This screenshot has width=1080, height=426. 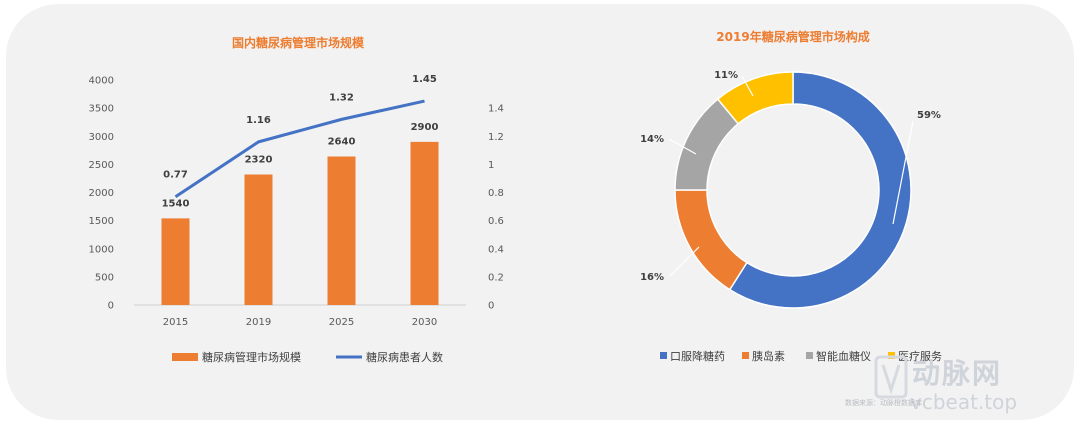 What do you see at coordinates (176, 203) in the screenshot?
I see `bar-data-label: 1540` at bounding box center [176, 203].